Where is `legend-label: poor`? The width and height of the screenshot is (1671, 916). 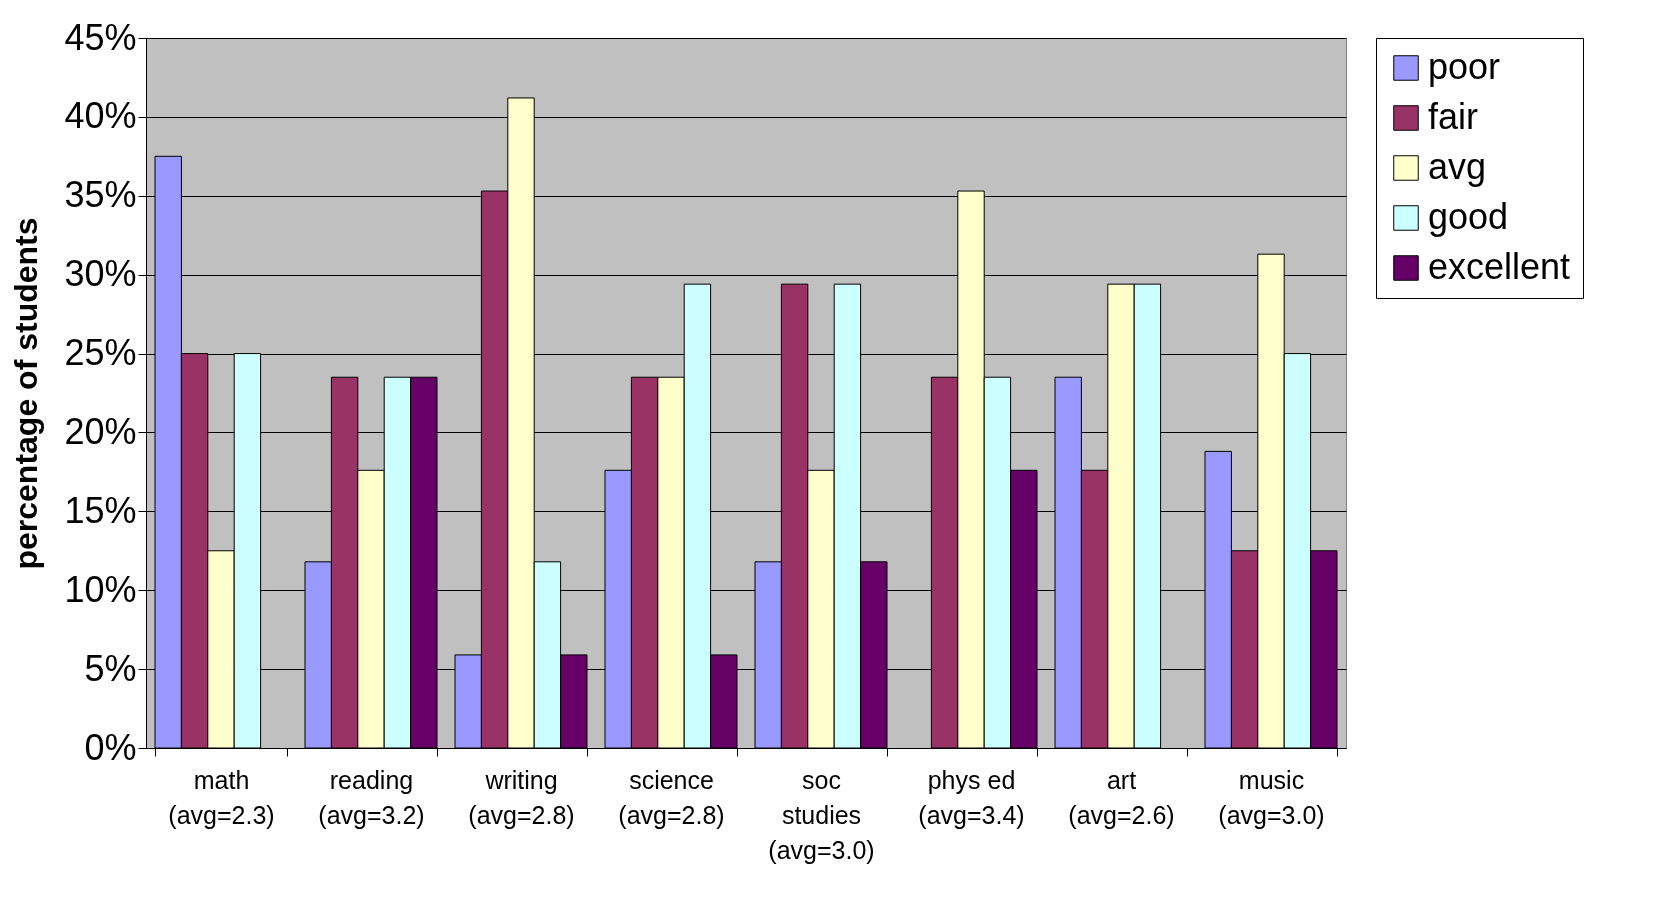 legend-label: poor is located at coordinates (1464, 66).